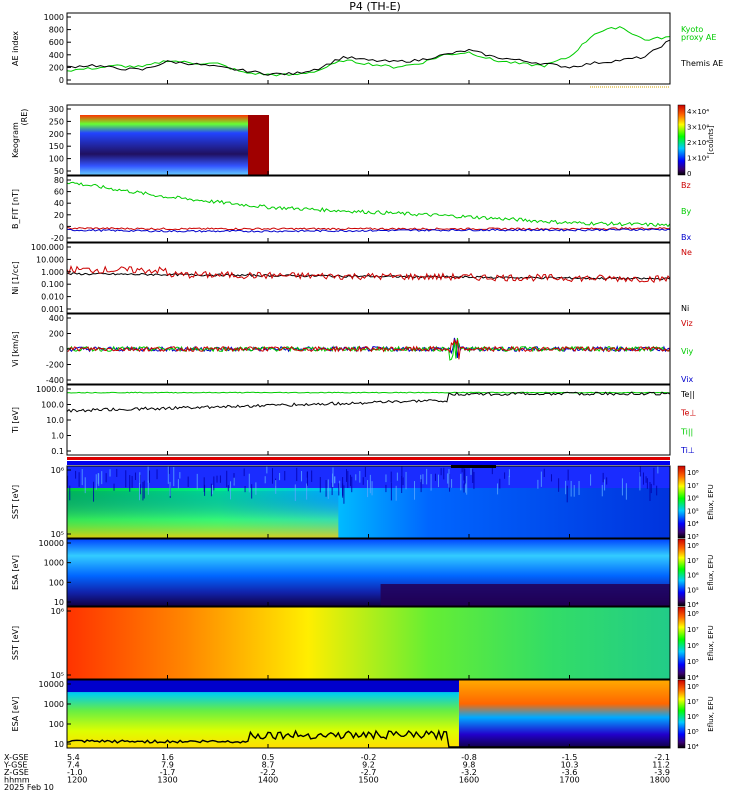  Describe the element at coordinates (54, 17) in the screenshot. I see `y-tick-label: 1000` at that location.